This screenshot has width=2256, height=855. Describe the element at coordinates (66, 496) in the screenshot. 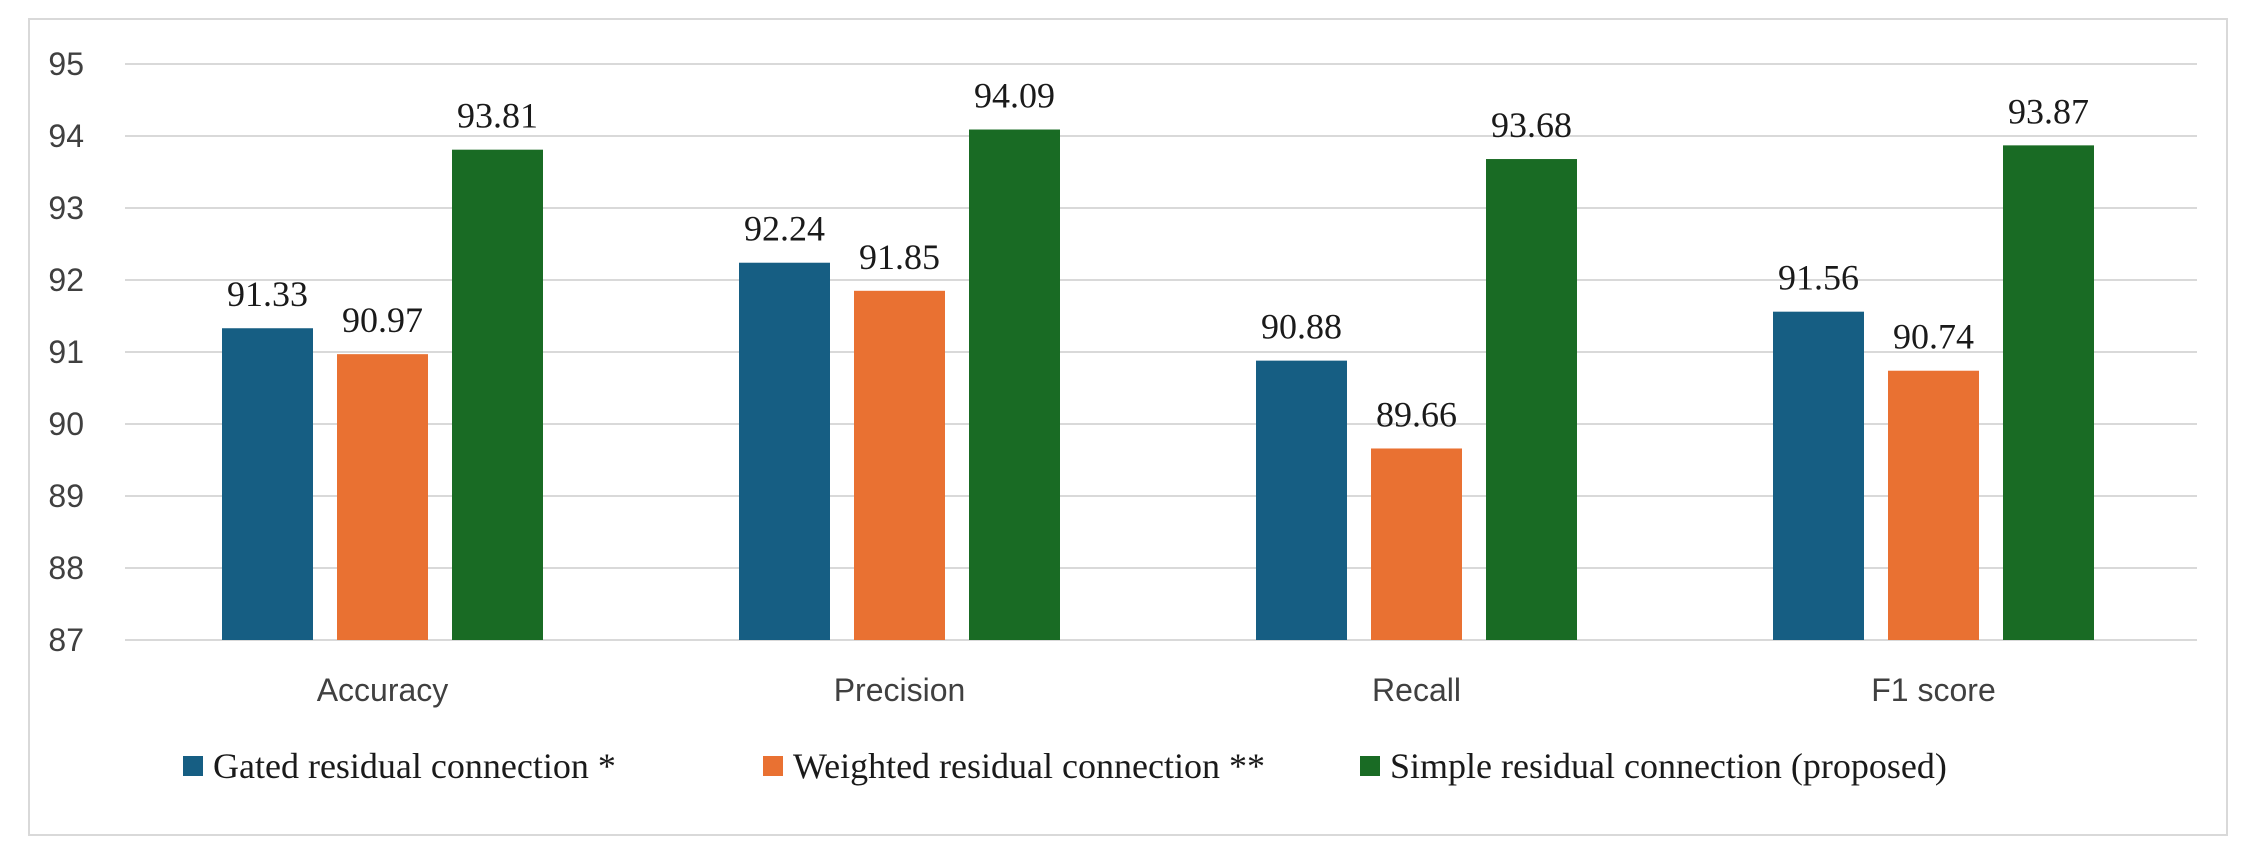

I see `y-tick-label: 89` at that location.